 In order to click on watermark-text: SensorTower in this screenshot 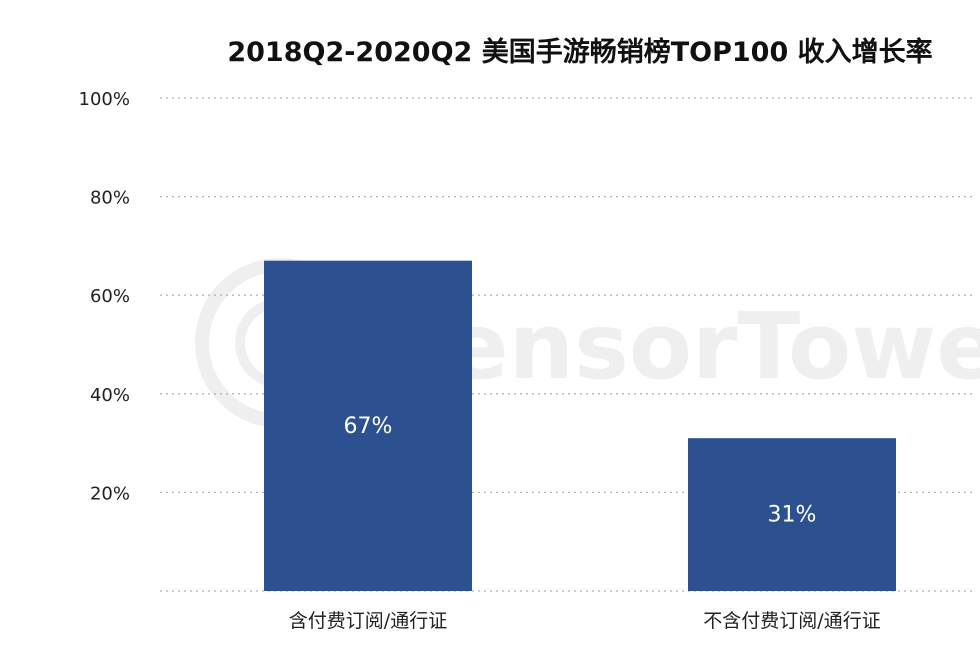, I will do `click(680, 346)`.